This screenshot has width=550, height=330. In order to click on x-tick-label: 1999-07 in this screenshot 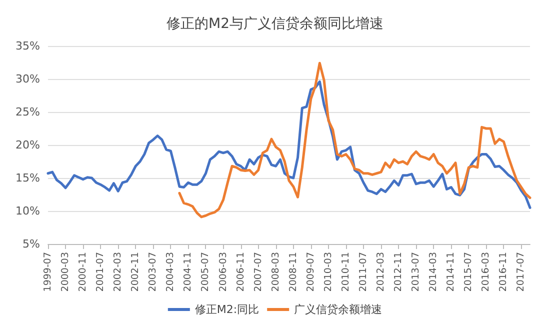, I will do `click(48, 272)`.